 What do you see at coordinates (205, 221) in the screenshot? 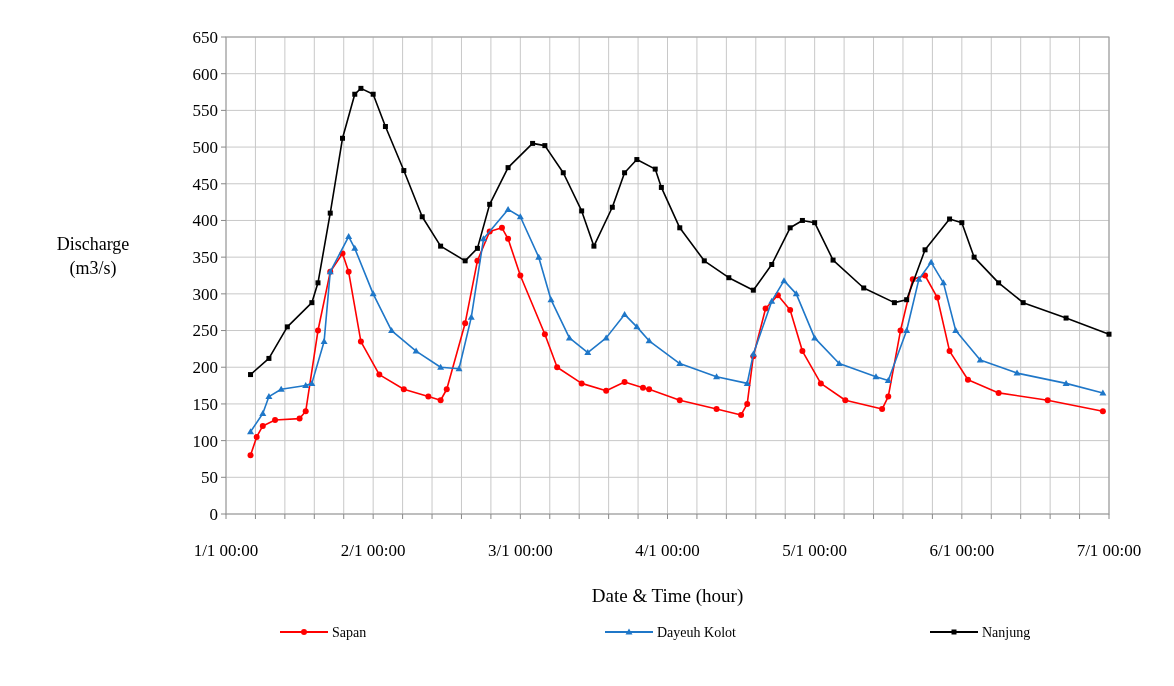
I see `y-tick-label: 400` at bounding box center [205, 221].